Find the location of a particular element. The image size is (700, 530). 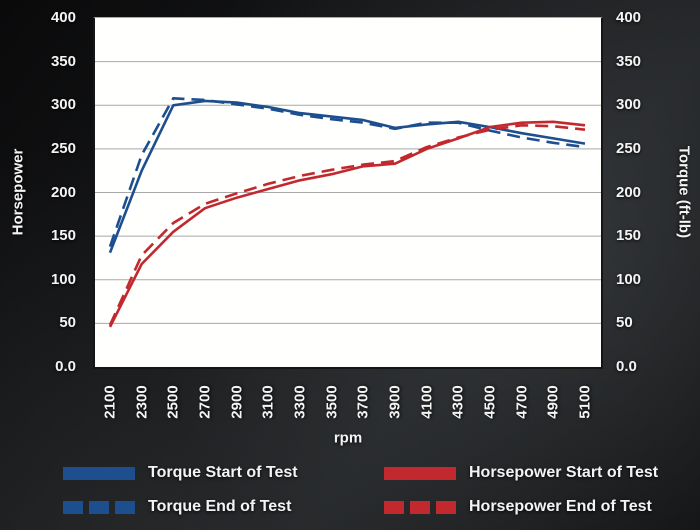

legend-label: Horsepower Start of Test is located at coordinates (564, 472).